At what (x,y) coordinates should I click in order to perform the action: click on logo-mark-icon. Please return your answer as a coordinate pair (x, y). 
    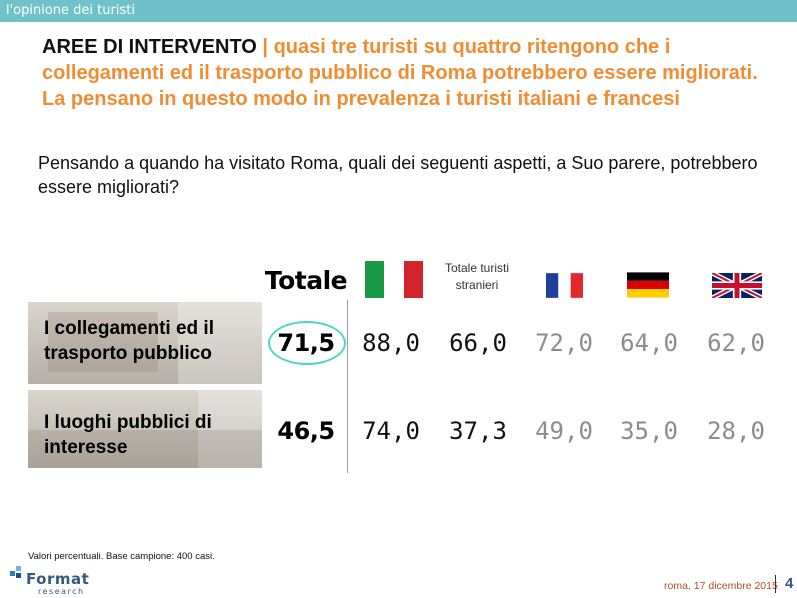
    Looking at the image, I should click on (15, 572).